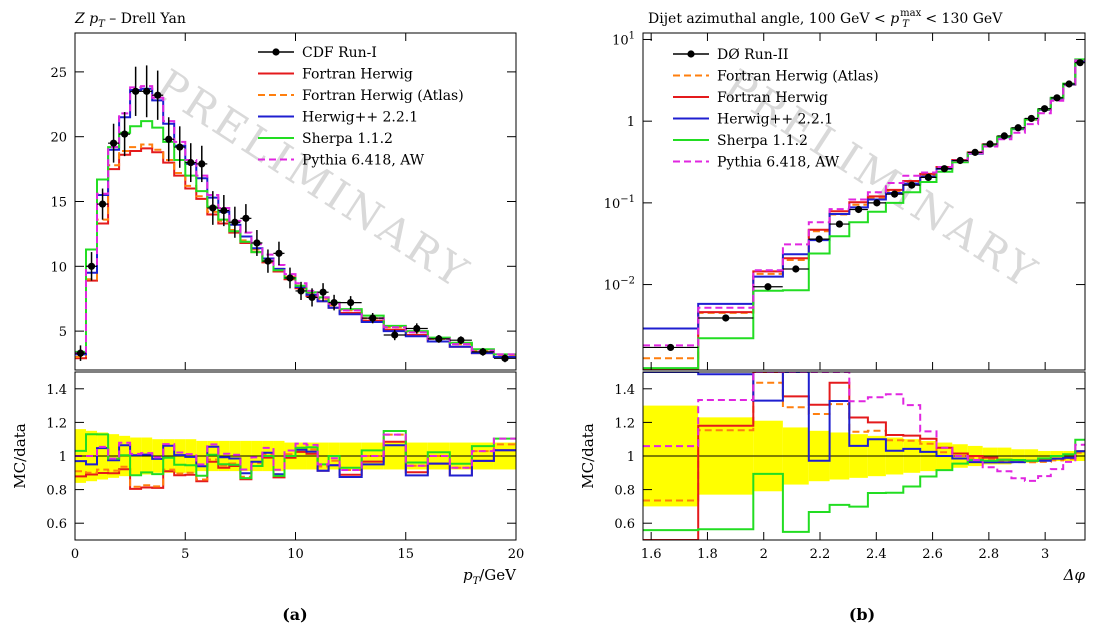 This screenshot has width=1097, height=630. I want to click on x-axis-title-rest: /GeV, so click(498, 575).